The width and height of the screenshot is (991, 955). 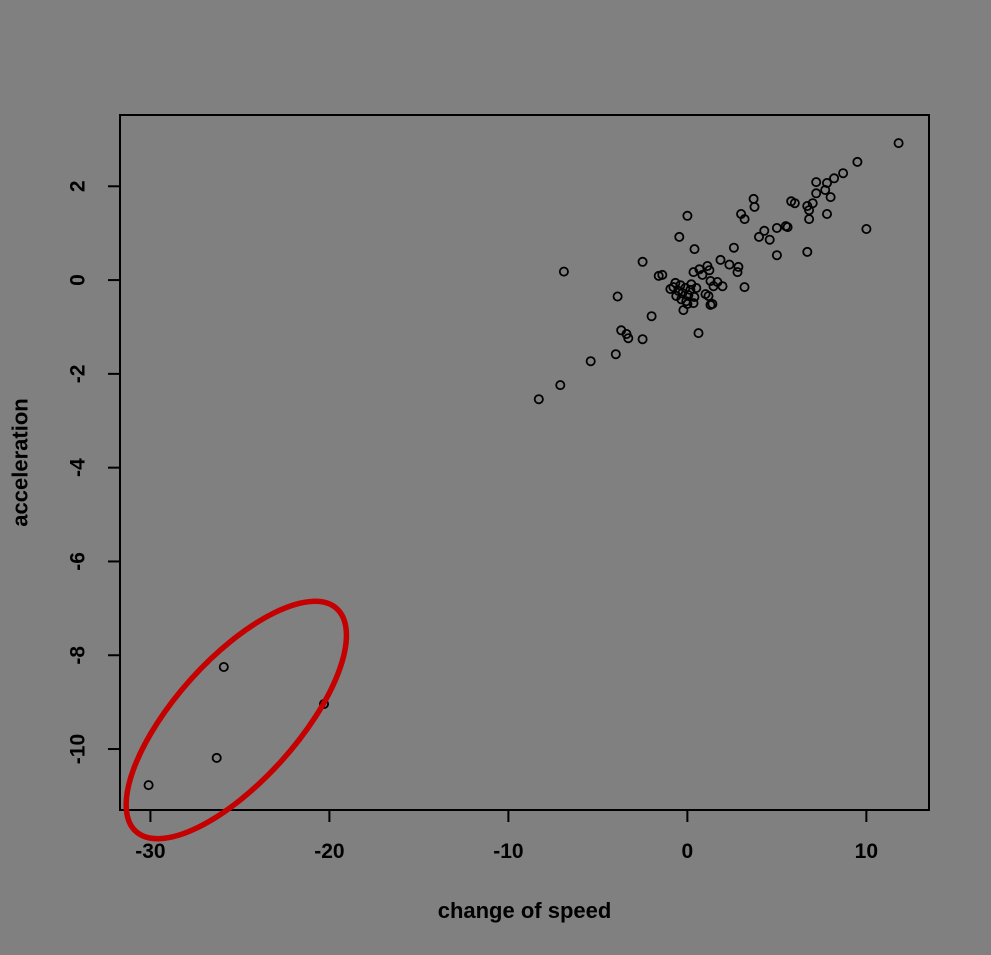 I want to click on x-tick-label: 0, so click(x=688, y=851).